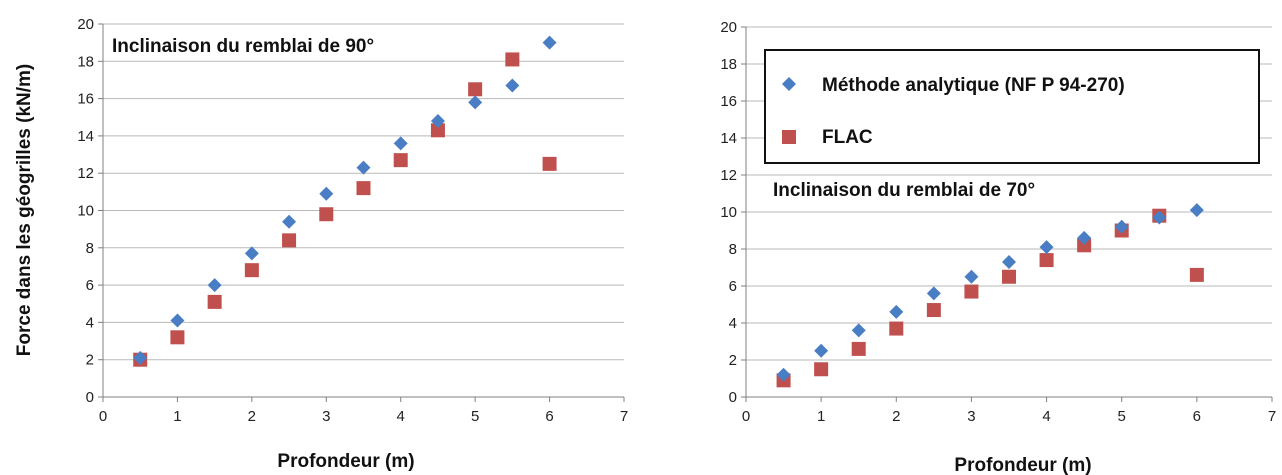  What do you see at coordinates (904, 190) in the screenshot?
I see `chart-annotation: Inclinaison du remblai de 70°` at bounding box center [904, 190].